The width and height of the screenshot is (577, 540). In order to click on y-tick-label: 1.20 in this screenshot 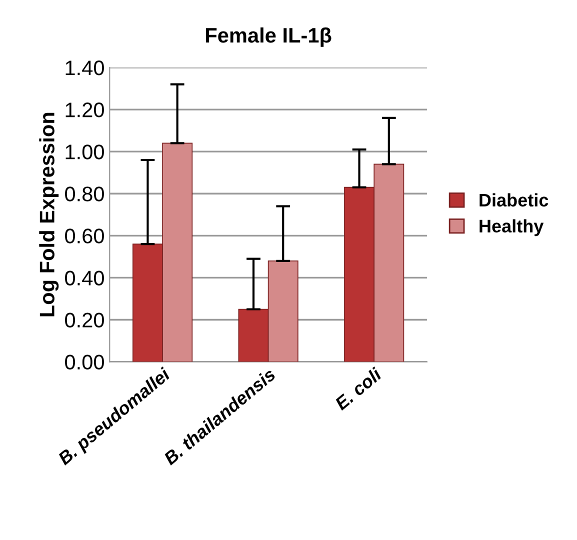, I will do `click(85, 110)`.